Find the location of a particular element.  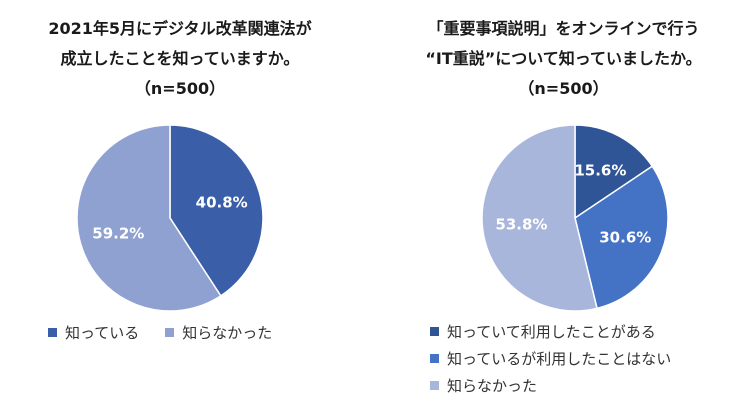

slice-data-label-2: 53.8% is located at coordinates (521, 224).